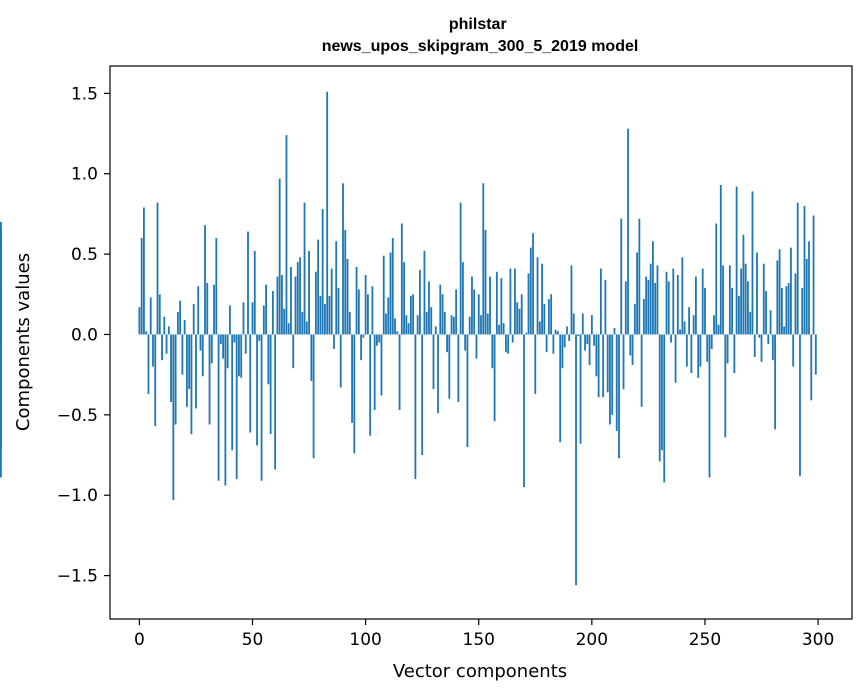 The height and width of the screenshot is (696, 867). What do you see at coordinates (84, 94) in the screenshot?
I see `y-tick-label: 1.5` at bounding box center [84, 94].